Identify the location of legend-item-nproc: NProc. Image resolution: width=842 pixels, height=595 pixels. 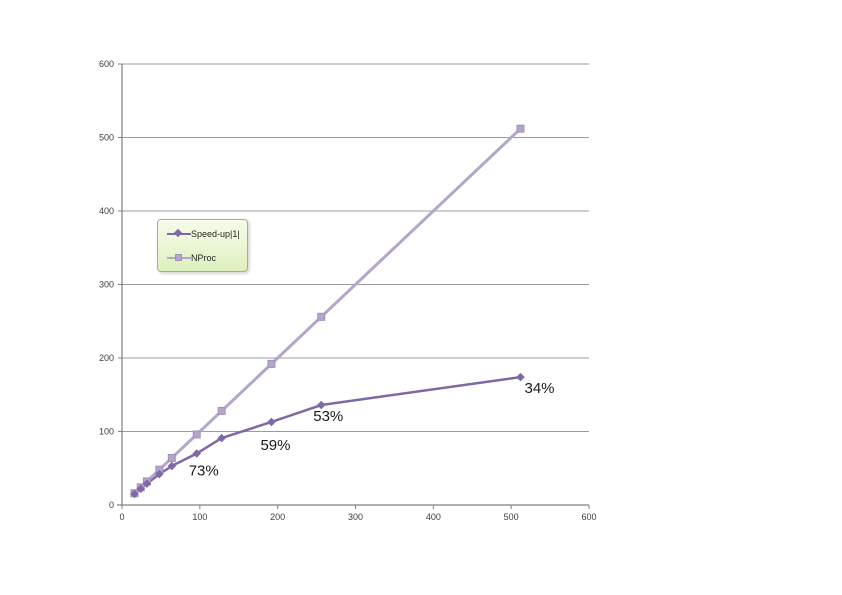
(204, 258).